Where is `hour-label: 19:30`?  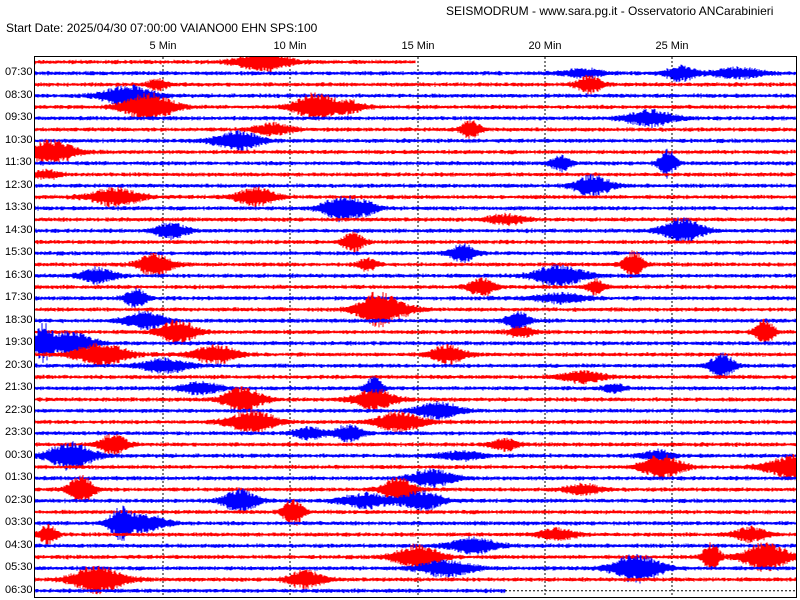 hour-label: 19:30 is located at coordinates (19, 342).